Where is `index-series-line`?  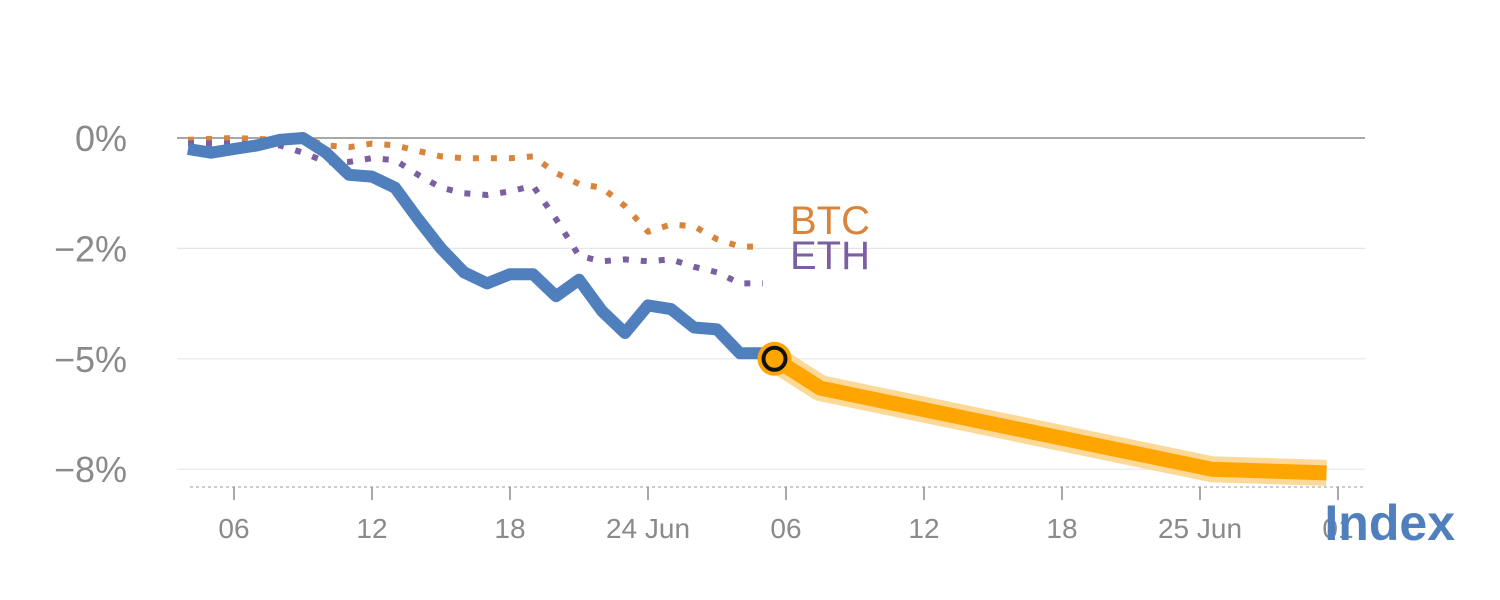 index-series-line is located at coordinates (475, 246).